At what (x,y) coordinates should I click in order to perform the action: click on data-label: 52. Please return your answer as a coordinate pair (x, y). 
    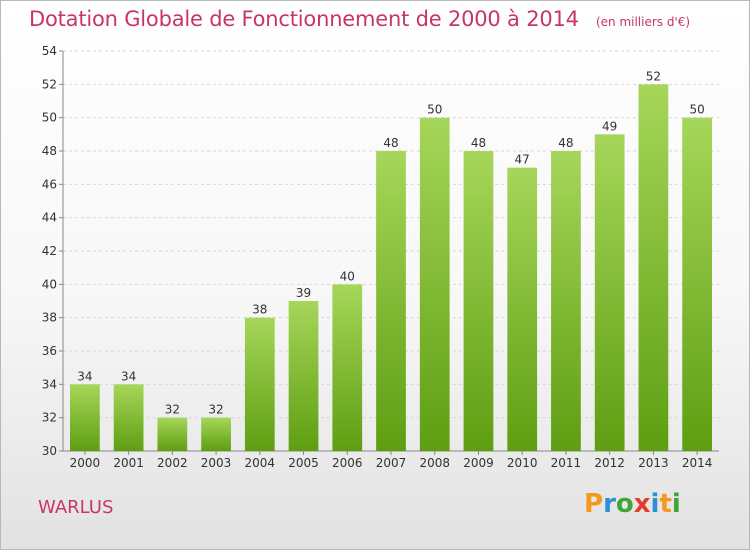
    Looking at the image, I should click on (653, 76).